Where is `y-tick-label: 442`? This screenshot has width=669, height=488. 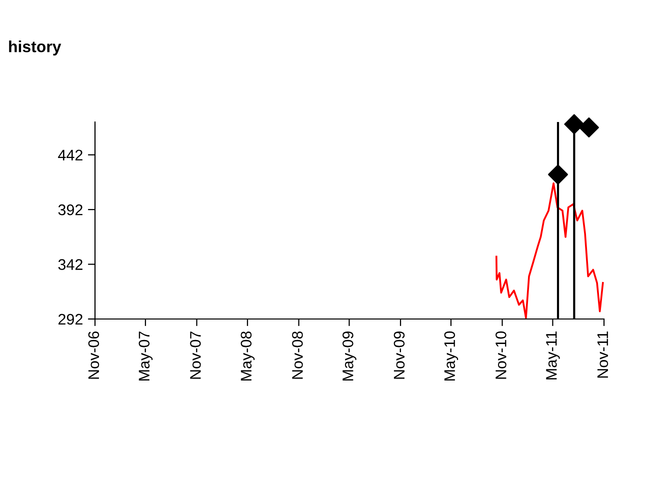
y-tick-label: 442 is located at coordinates (70, 155).